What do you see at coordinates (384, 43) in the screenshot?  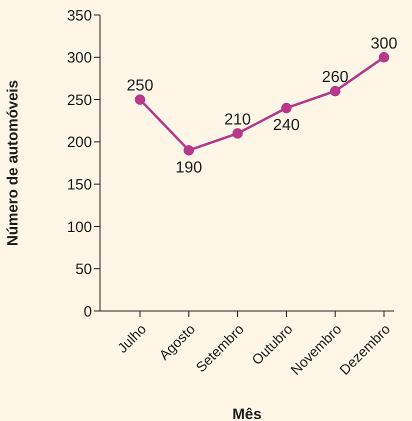 I see `data-label: 300` at bounding box center [384, 43].